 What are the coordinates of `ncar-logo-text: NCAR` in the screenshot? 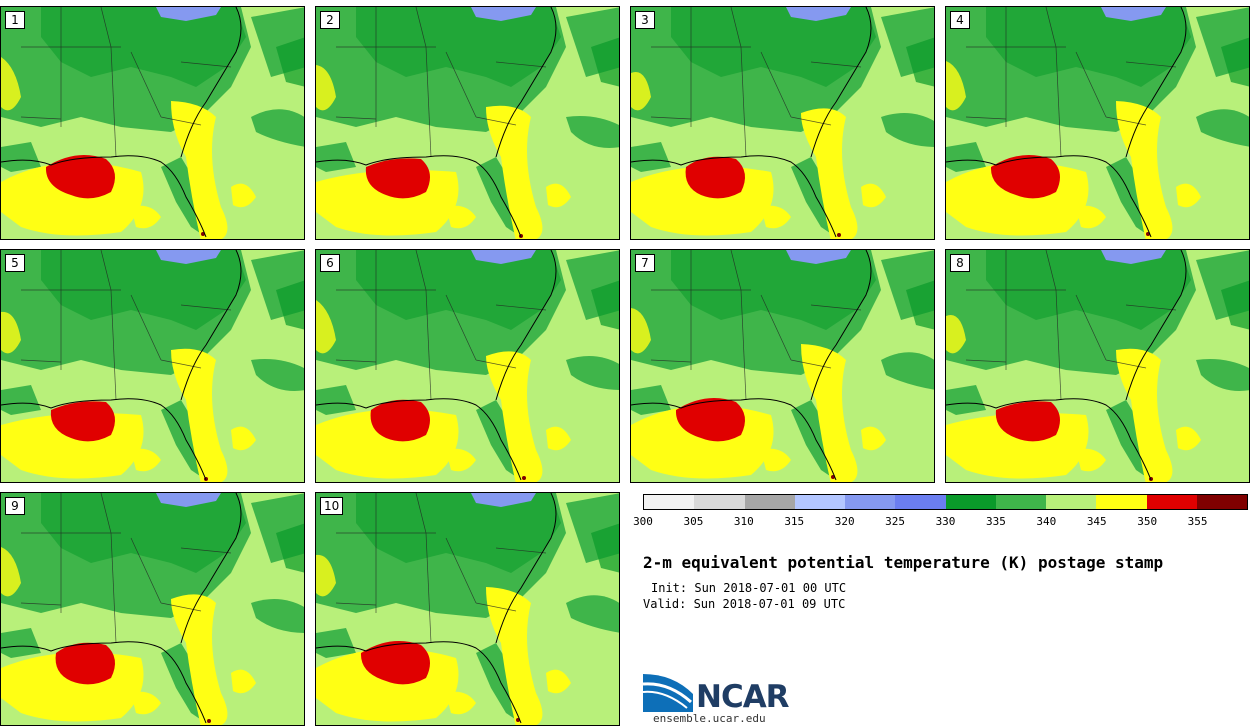 It's located at (743, 697).